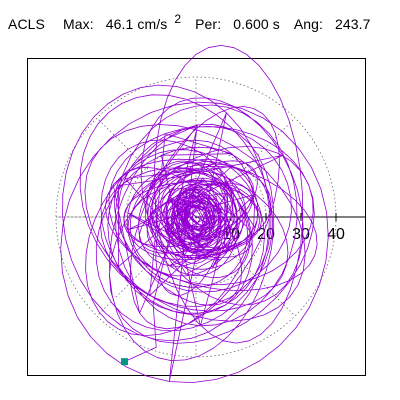 Image resolution: width=400 pixels, height=400 pixels. I want to click on max-value: 46.1 cm/s, so click(136, 24).